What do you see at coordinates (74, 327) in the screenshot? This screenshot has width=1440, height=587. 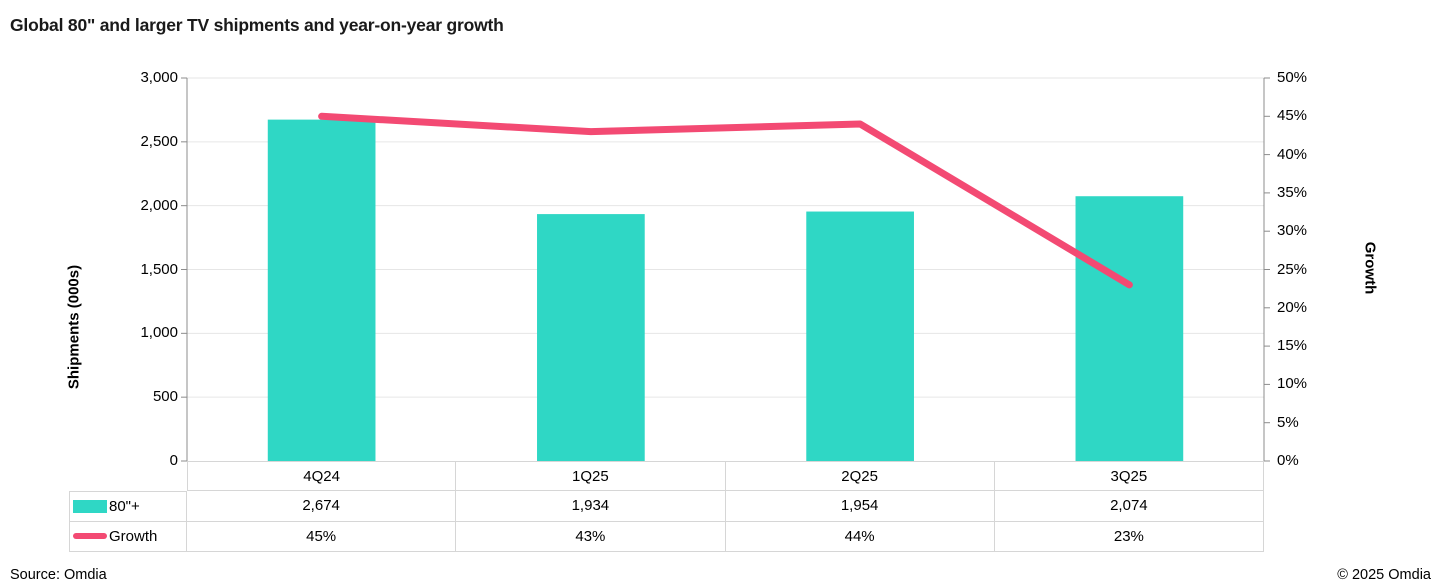 I see `left-axis-title: Shipments (000s)` at bounding box center [74, 327].